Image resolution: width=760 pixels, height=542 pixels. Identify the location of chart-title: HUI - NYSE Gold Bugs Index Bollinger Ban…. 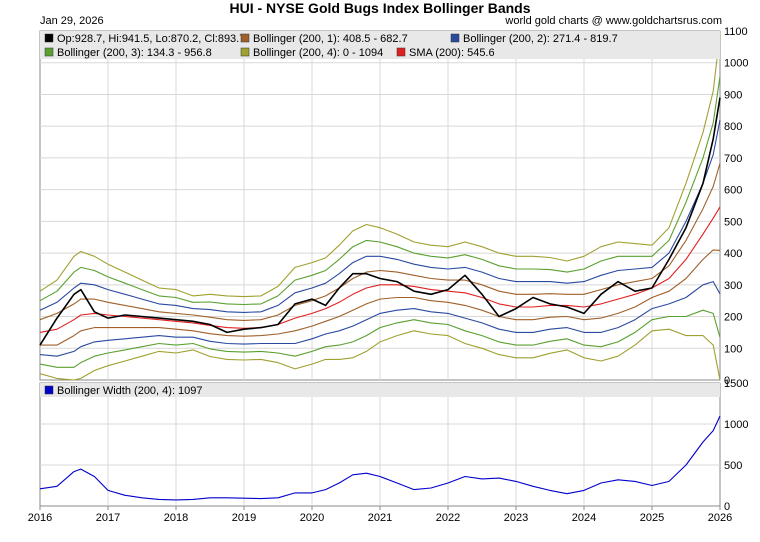
(380, 8).